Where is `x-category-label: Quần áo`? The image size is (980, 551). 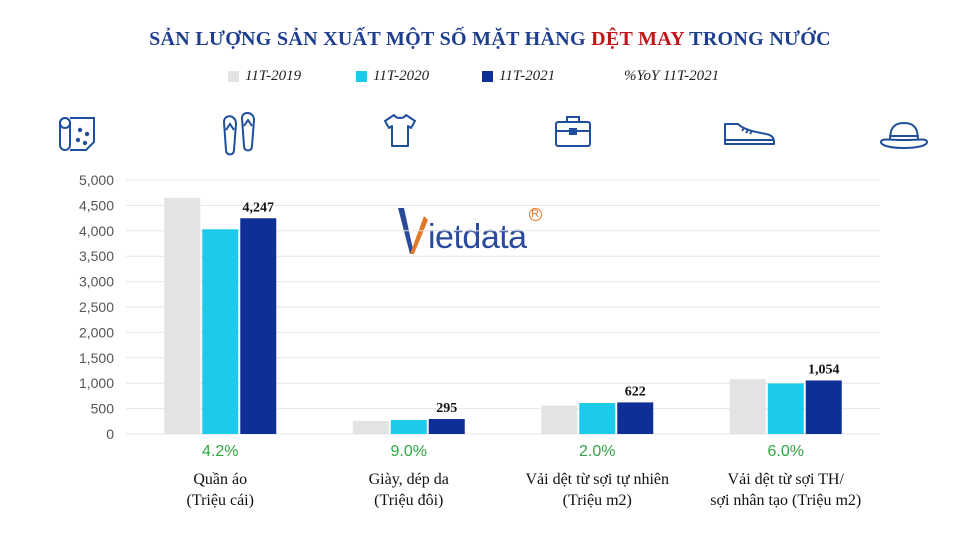 x-category-label: Quần áo is located at coordinates (220, 479).